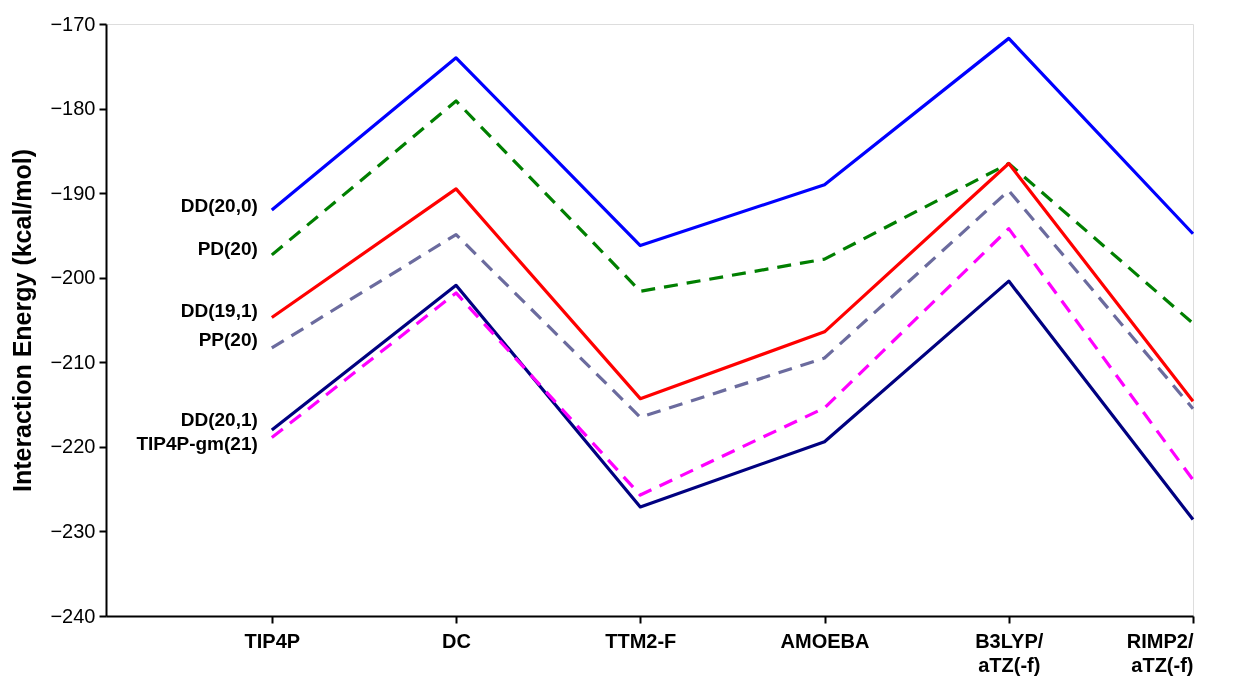  Describe the element at coordinates (197, 444) in the screenshot. I see `series-label: TIP4P-gm(21)` at that location.